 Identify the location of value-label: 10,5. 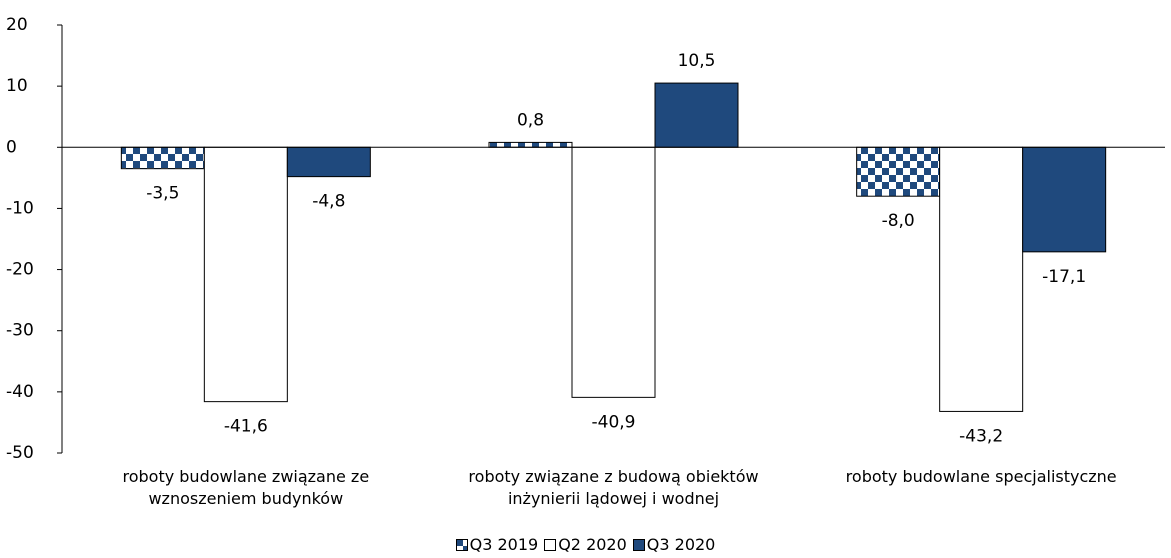
(697, 61).